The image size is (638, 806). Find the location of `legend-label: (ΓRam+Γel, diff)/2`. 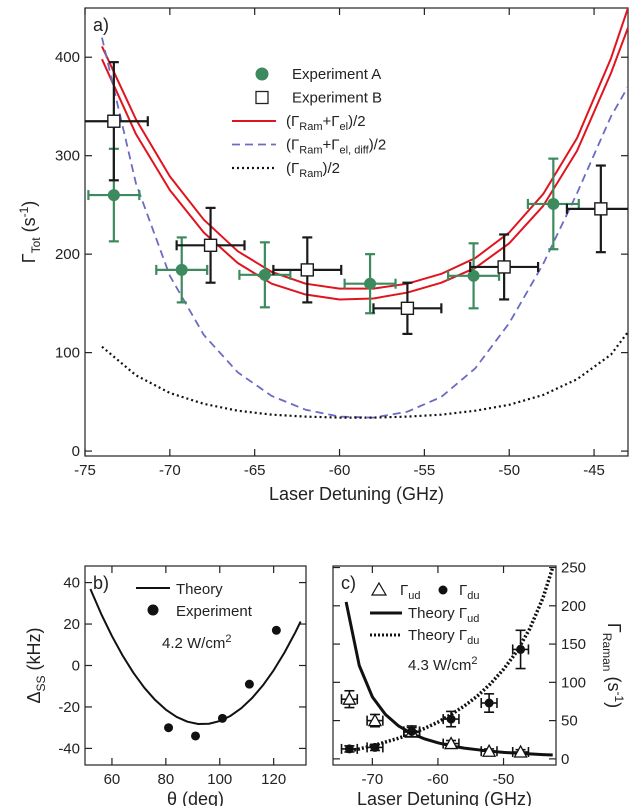

legend-label: (ΓRam+Γel, diff)/2 is located at coordinates (336, 147).